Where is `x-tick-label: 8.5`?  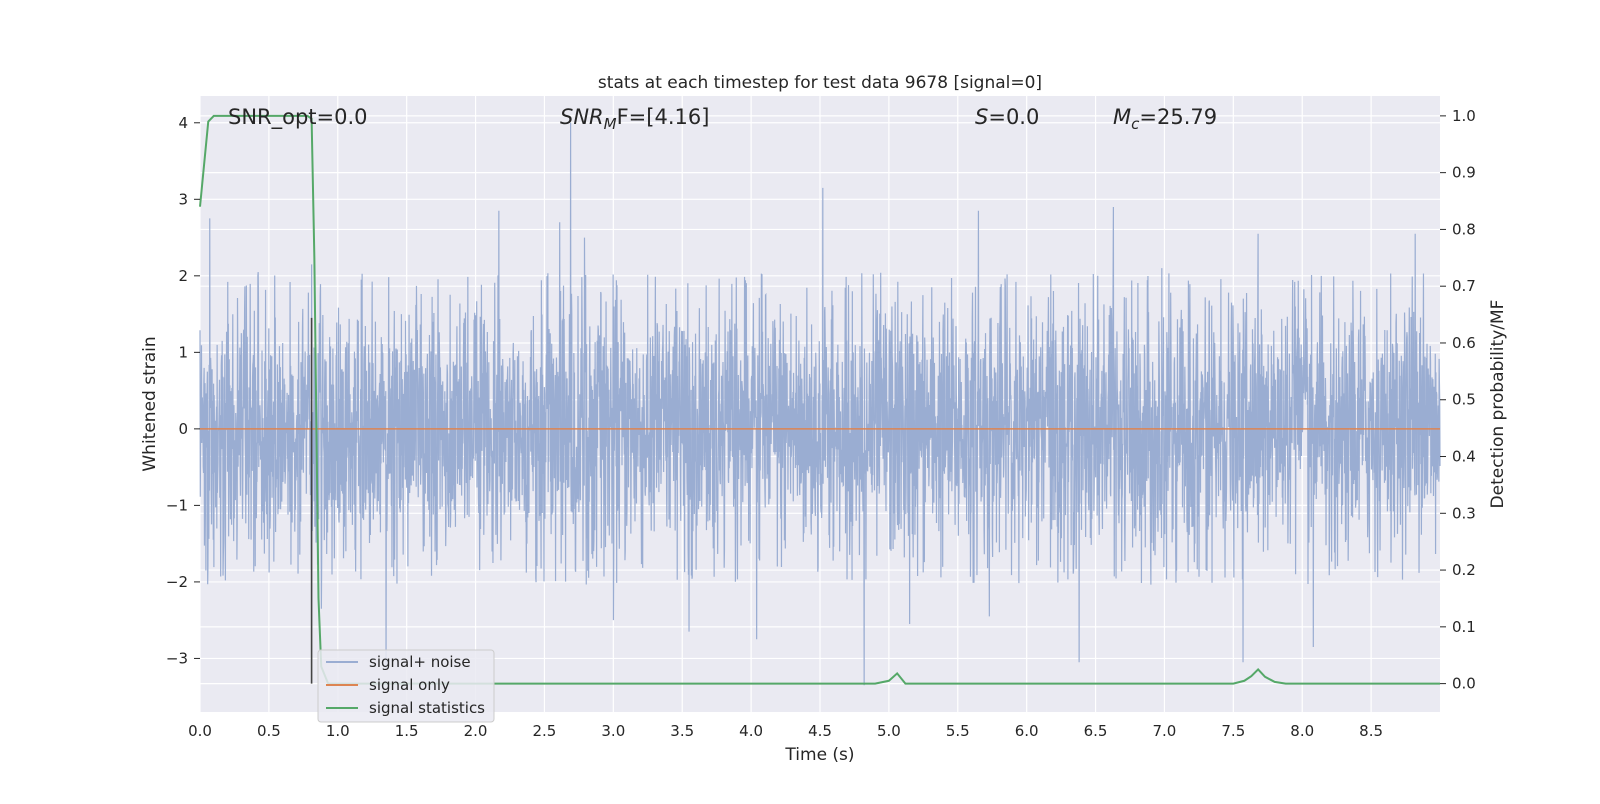
x-tick-label: 8.5 is located at coordinates (1371, 731).